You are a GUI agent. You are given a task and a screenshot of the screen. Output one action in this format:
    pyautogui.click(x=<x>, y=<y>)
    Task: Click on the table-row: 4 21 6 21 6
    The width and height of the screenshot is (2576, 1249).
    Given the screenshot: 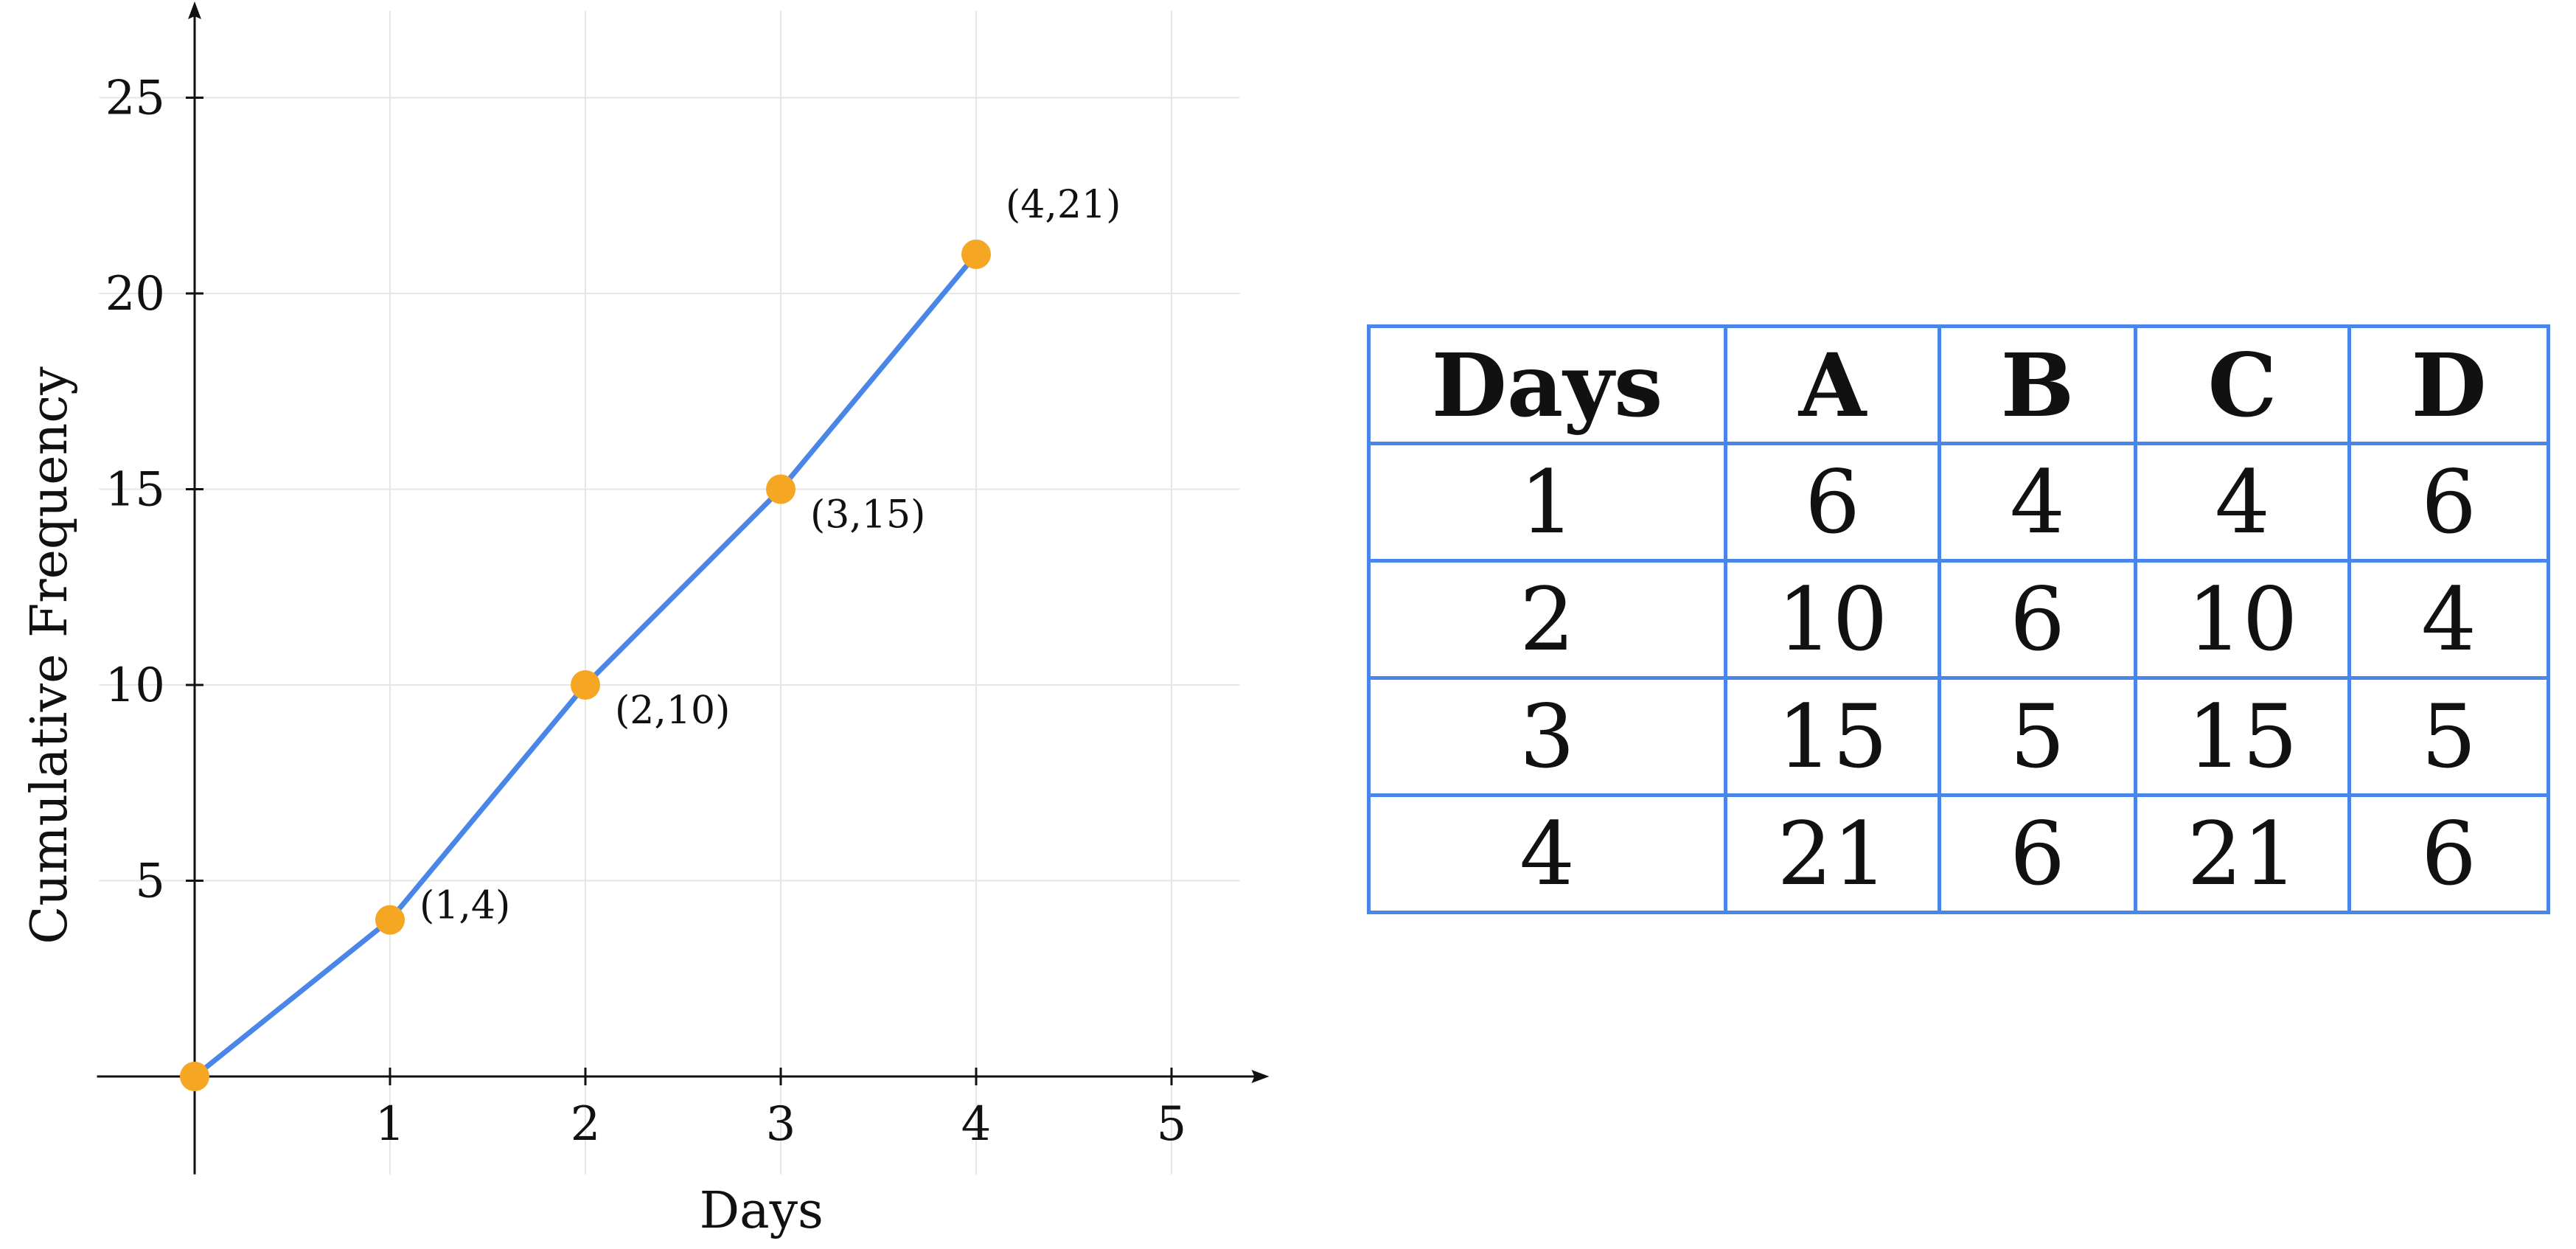 What is the action you would take?
    pyautogui.click(x=1959, y=853)
    